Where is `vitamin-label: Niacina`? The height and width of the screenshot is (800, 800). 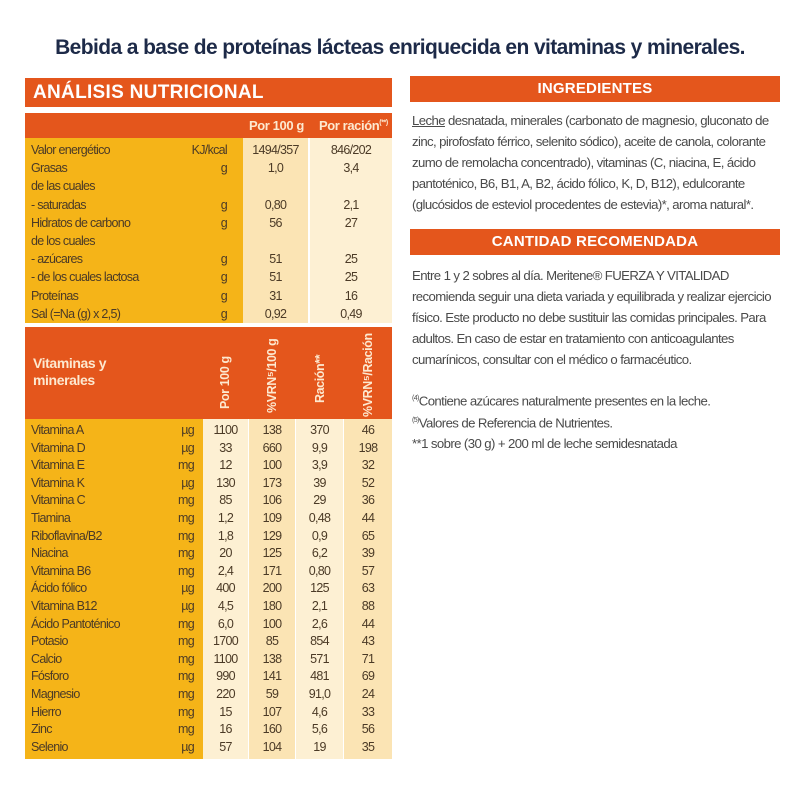 vitamin-label: Niacina is located at coordinates (49, 553).